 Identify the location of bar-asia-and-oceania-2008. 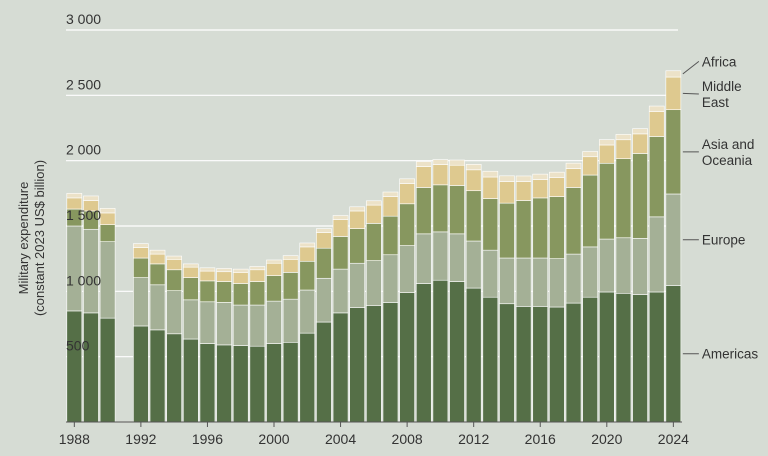
(407, 224).